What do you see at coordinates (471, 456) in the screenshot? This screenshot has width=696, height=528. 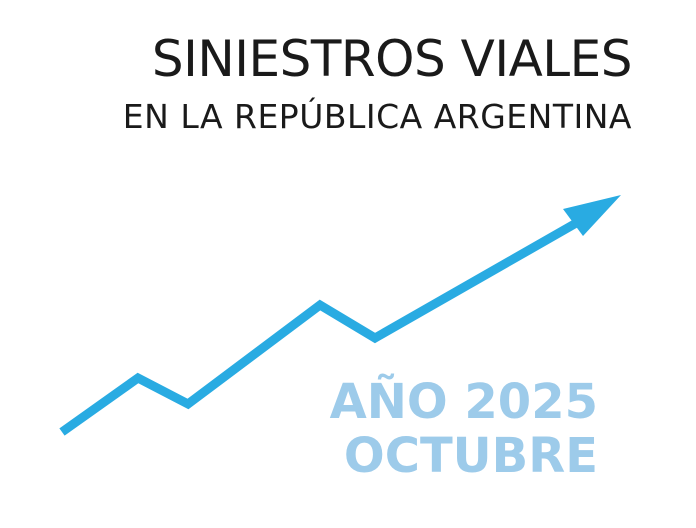 I see `month: OCTUBRE` at bounding box center [471, 456].